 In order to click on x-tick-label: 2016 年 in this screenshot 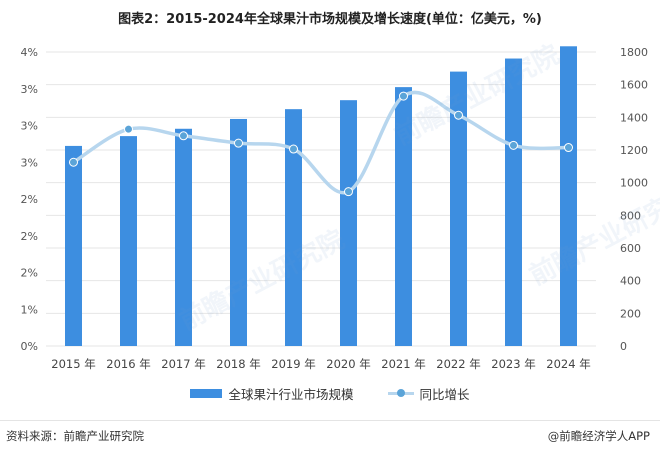, I will do `click(128, 364)`.